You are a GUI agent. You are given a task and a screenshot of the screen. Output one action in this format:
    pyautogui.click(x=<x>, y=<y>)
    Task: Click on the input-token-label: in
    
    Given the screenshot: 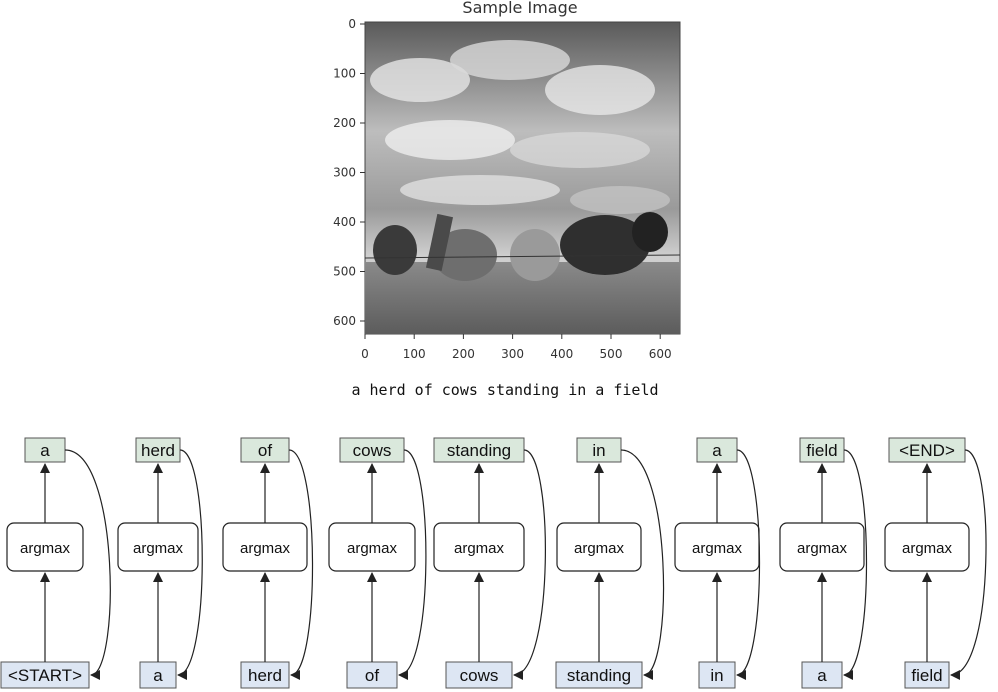 What is the action you would take?
    pyautogui.click(x=716, y=675)
    